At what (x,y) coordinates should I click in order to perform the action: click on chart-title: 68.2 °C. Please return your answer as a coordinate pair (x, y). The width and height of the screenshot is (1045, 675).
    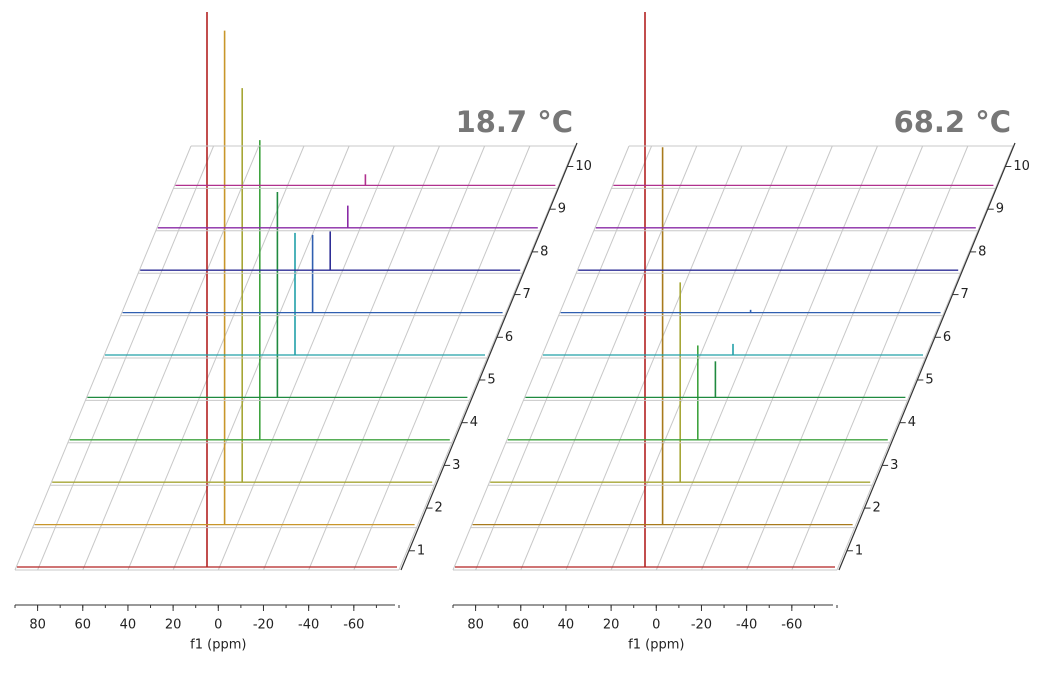
    Looking at the image, I should click on (952, 122).